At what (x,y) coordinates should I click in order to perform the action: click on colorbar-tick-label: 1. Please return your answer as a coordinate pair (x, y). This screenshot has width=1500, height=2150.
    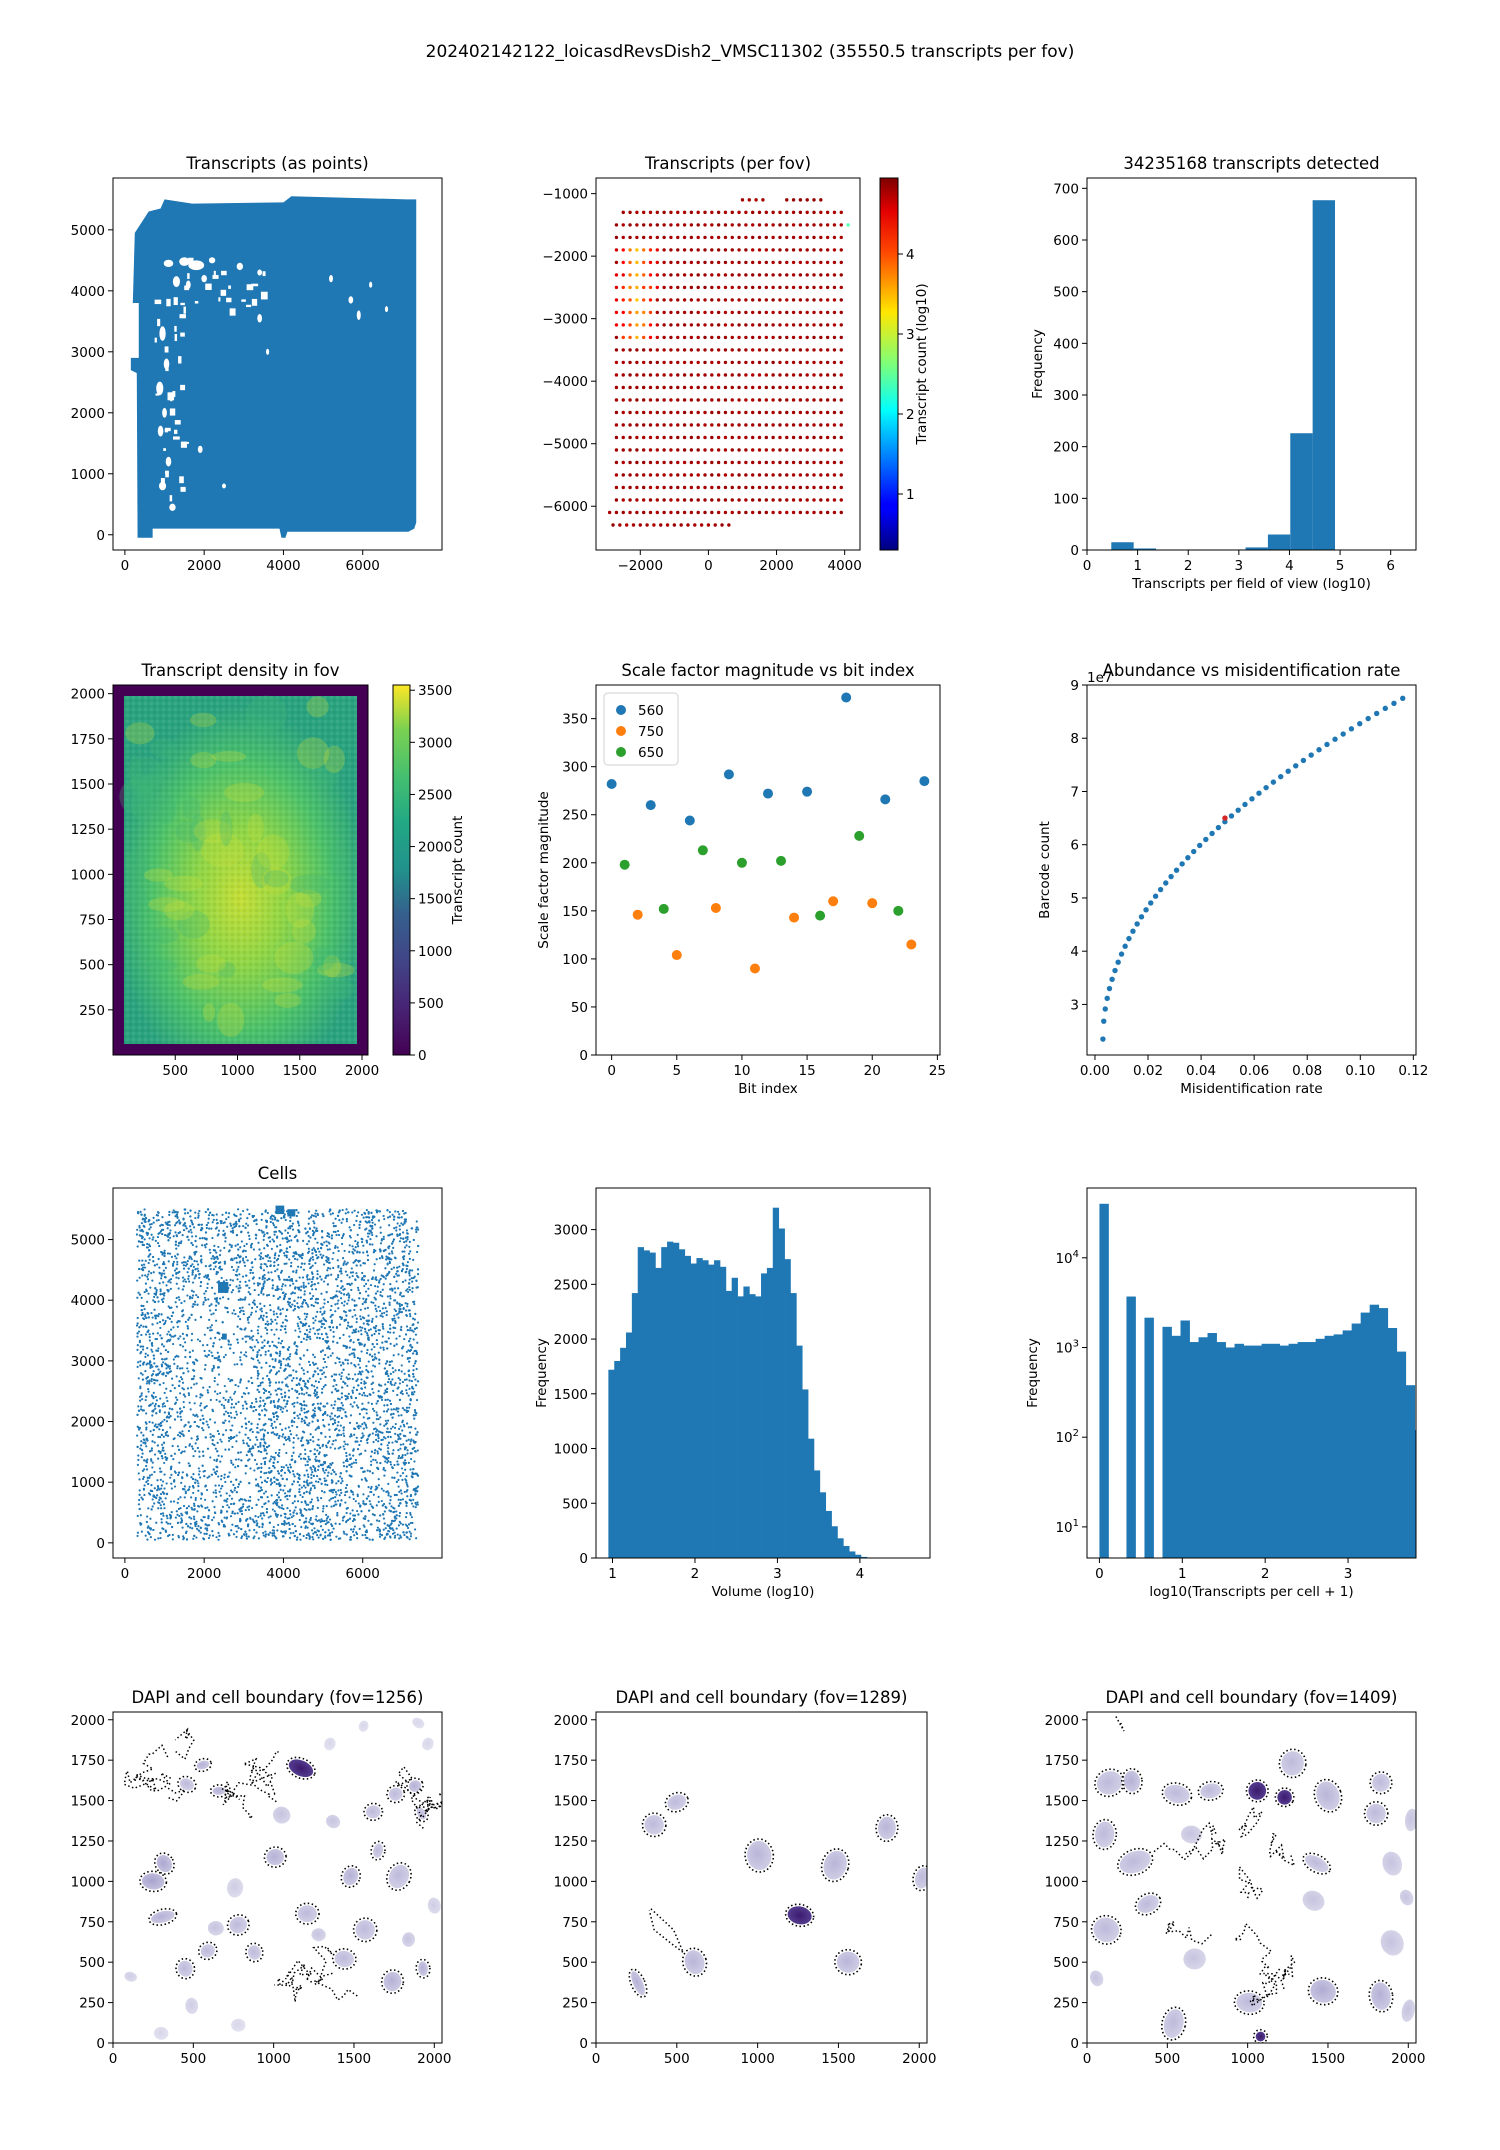
    Looking at the image, I should click on (910, 495).